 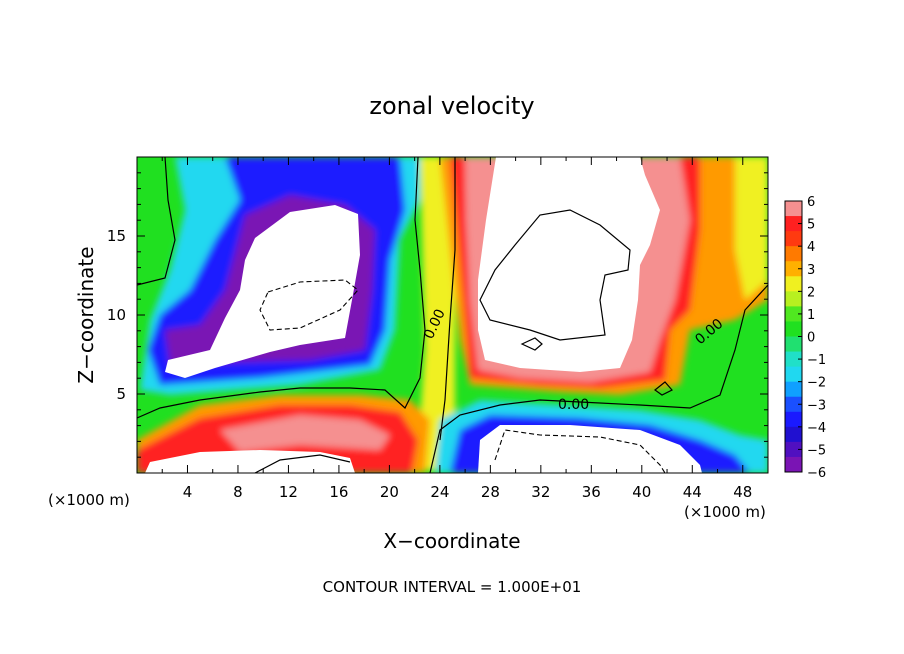 I want to click on y-axis-label: Z−coordinate, so click(x=86, y=314).